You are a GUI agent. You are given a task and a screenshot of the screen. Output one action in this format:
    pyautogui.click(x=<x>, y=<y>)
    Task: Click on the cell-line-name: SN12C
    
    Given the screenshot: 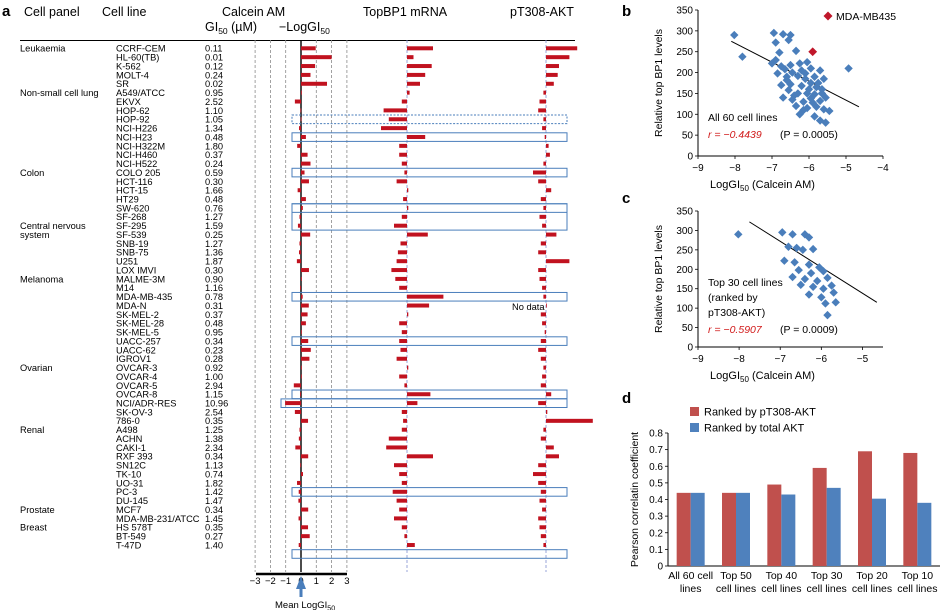 What is the action you would take?
    pyautogui.click(x=131, y=466)
    